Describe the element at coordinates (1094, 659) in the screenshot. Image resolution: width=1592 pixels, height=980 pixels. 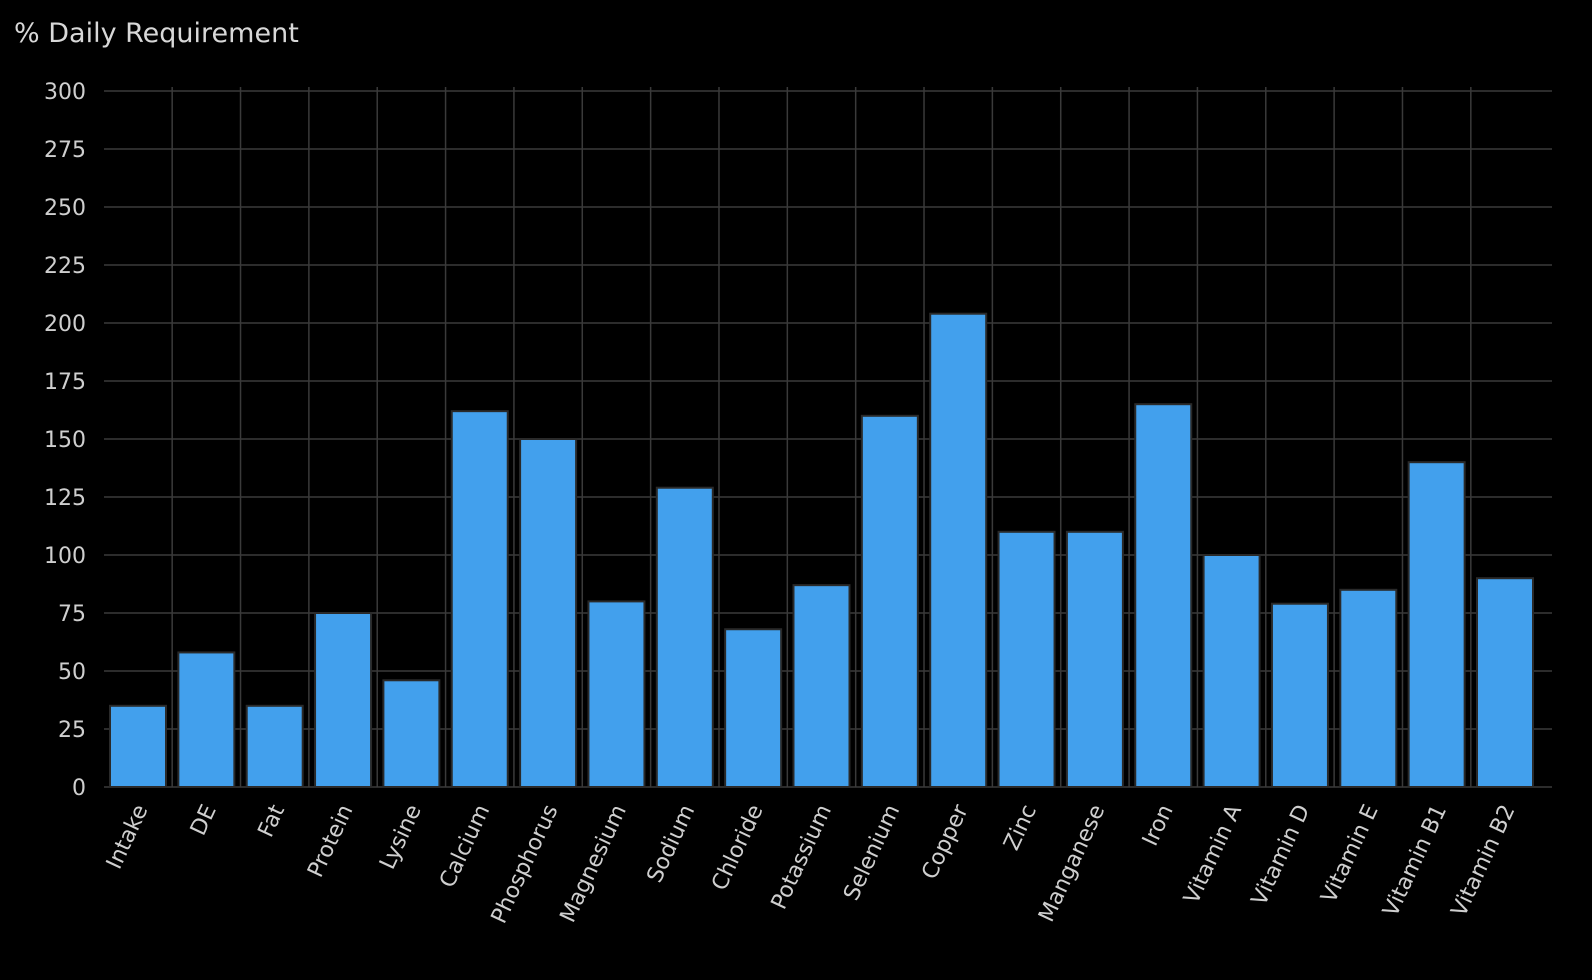
I see `bar-manganese` at that location.